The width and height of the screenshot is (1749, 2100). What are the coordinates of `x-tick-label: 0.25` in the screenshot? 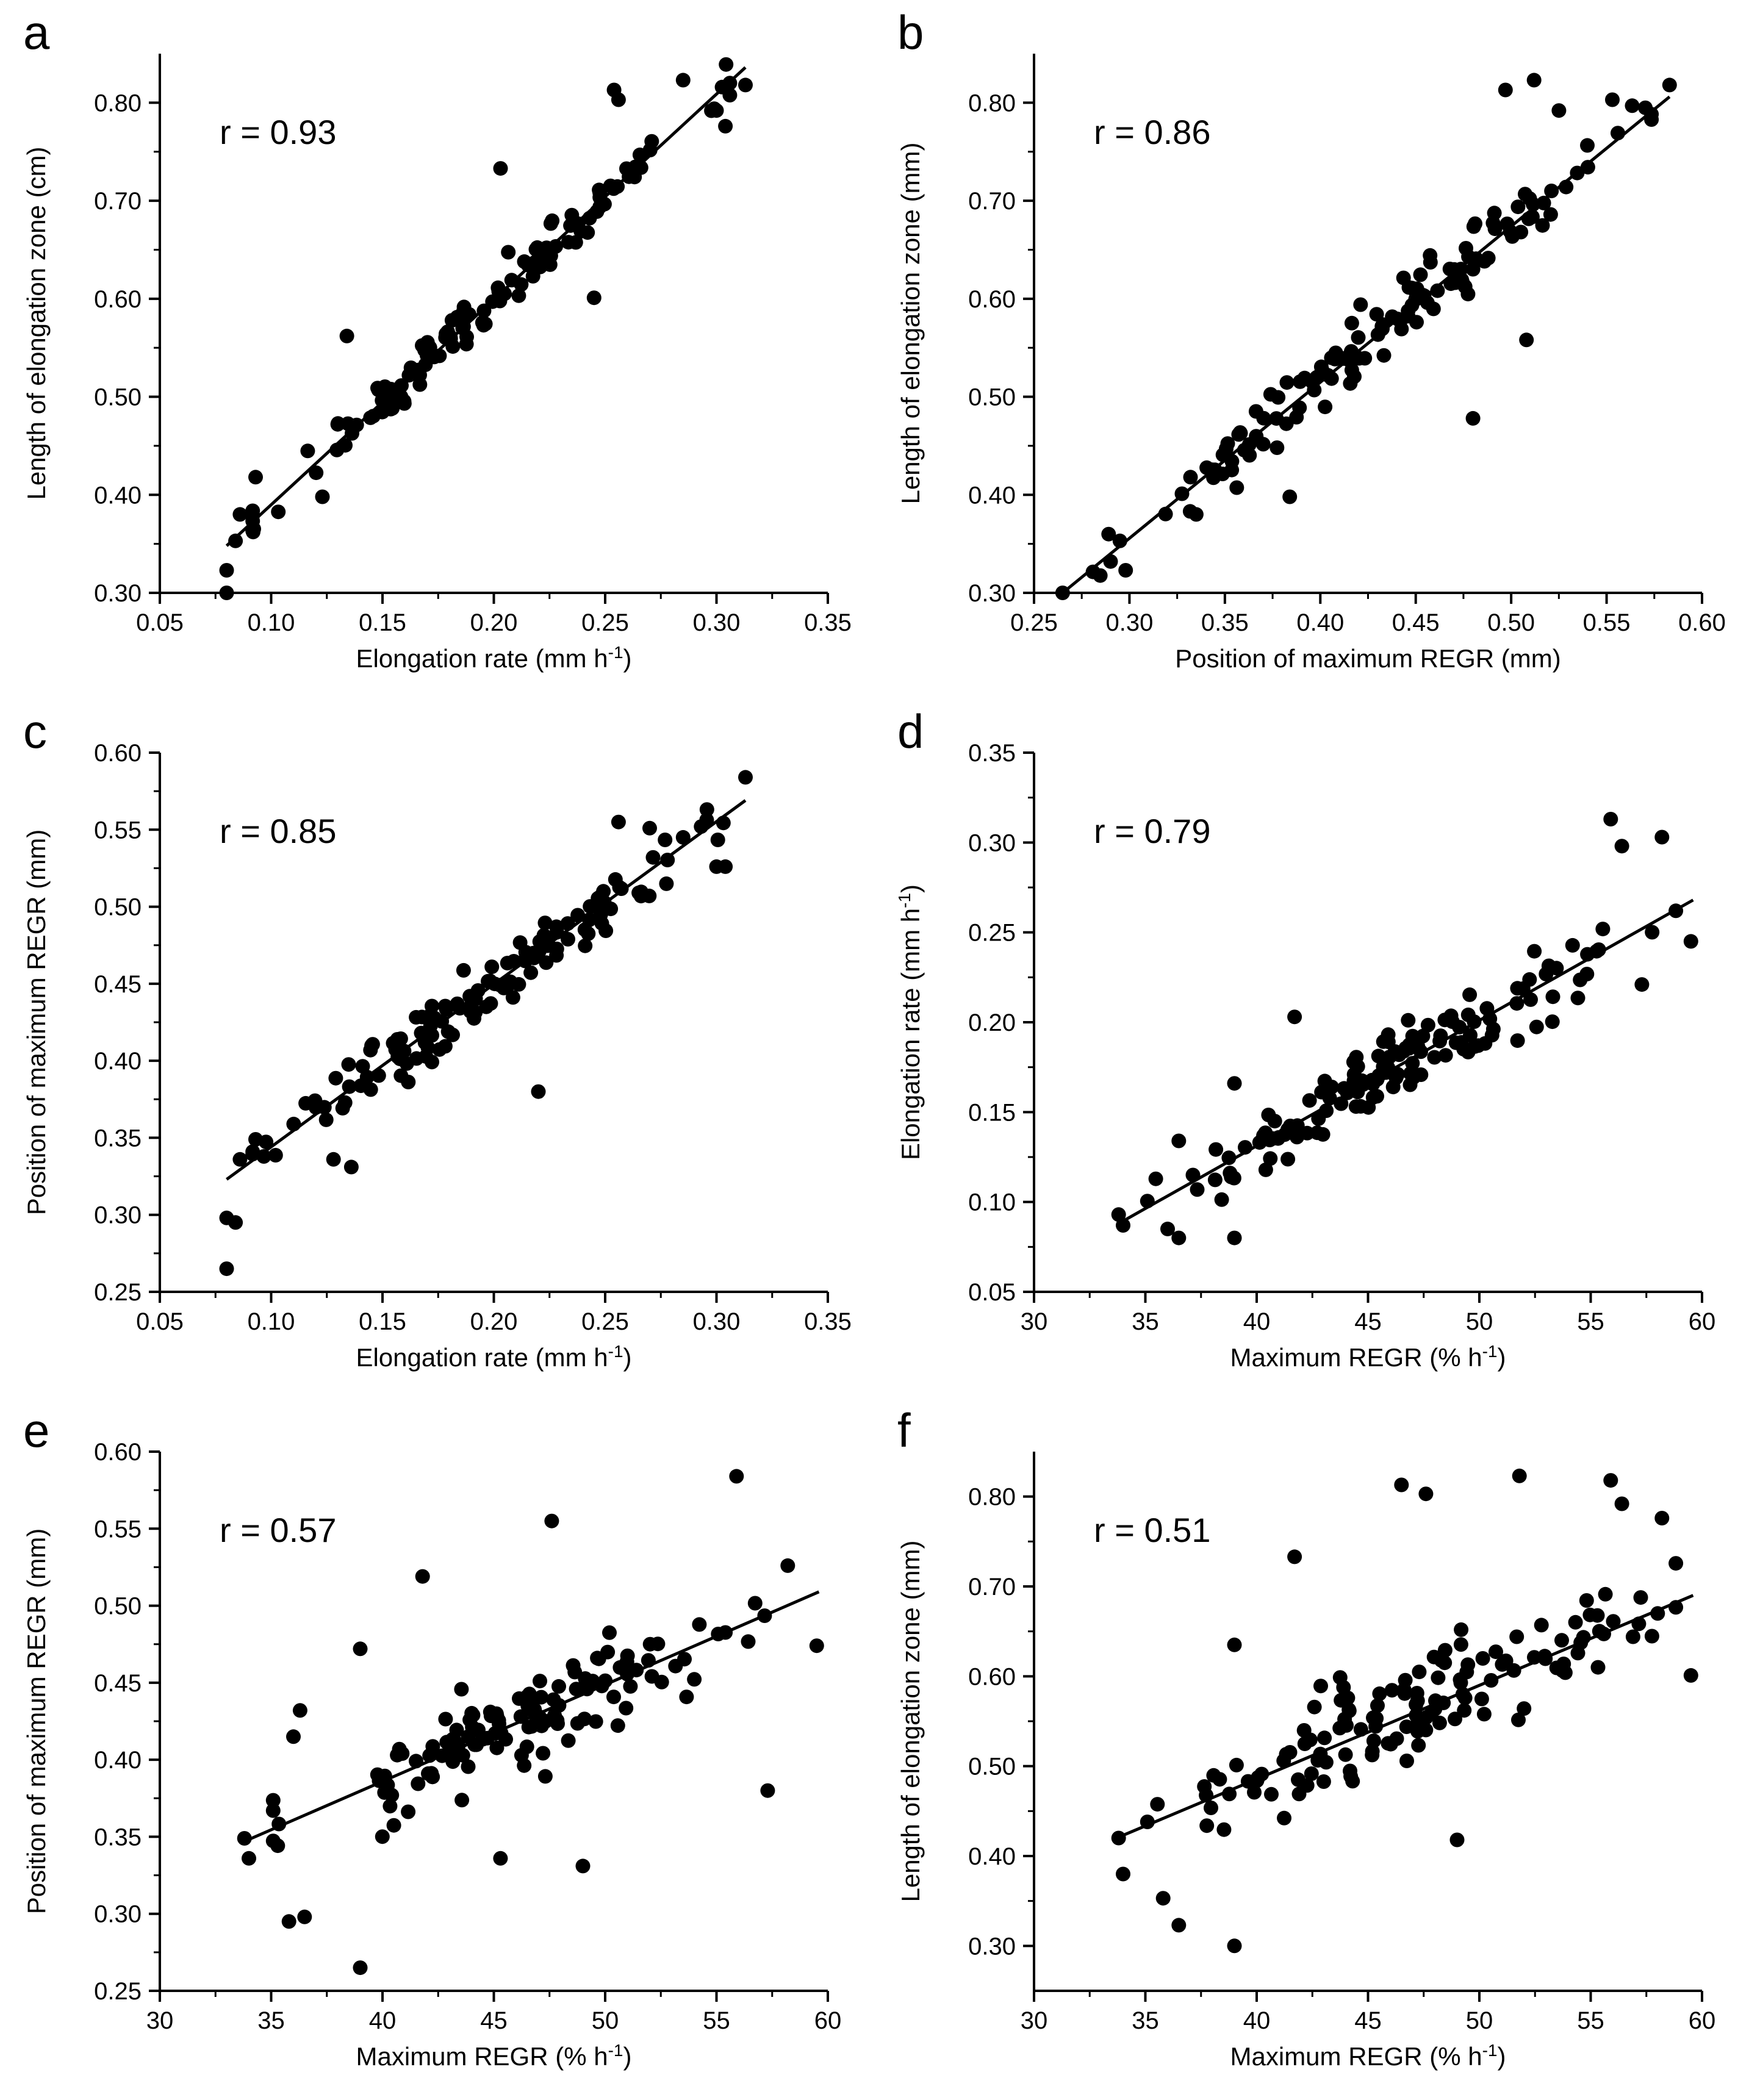 It's located at (605, 1321).